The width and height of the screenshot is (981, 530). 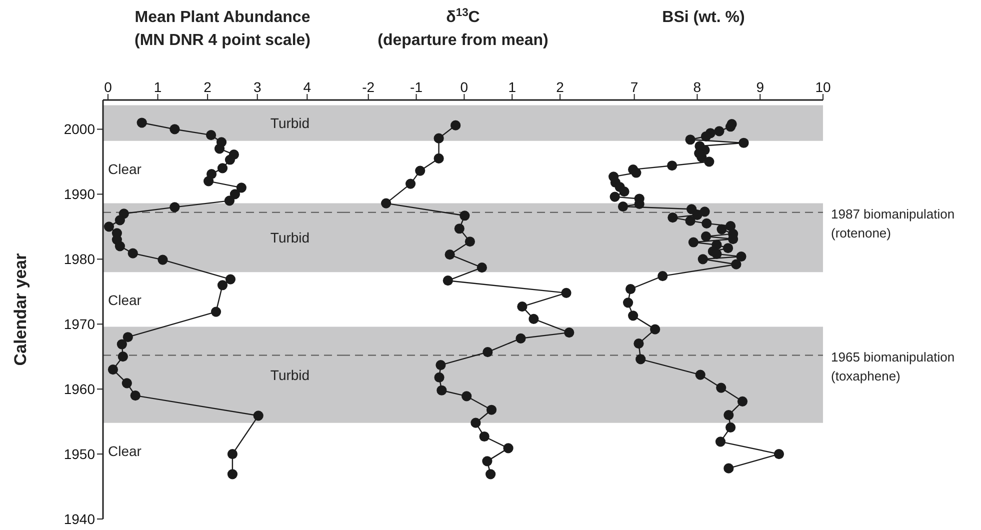 What do you see at coordinates (697, 87) in the screenshot?
I see `x-tick-label: 8` at bounding box center [697, 87].